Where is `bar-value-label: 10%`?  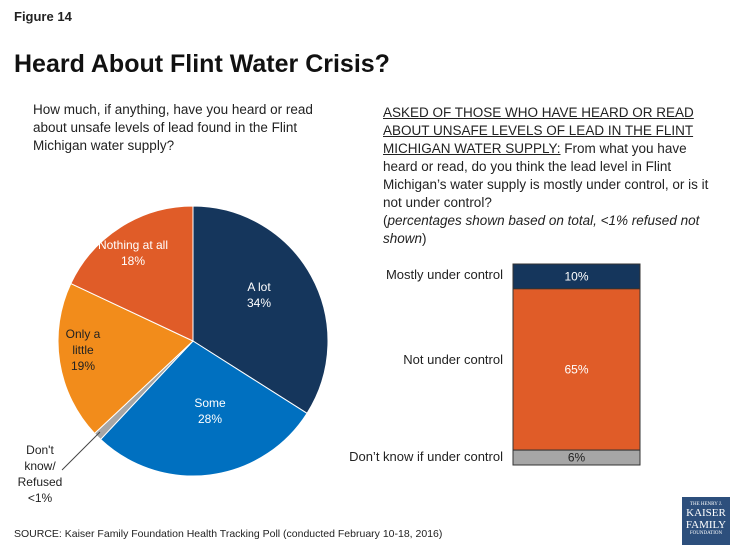
bar-value-label: 10% is located at coordinates (576, 276).